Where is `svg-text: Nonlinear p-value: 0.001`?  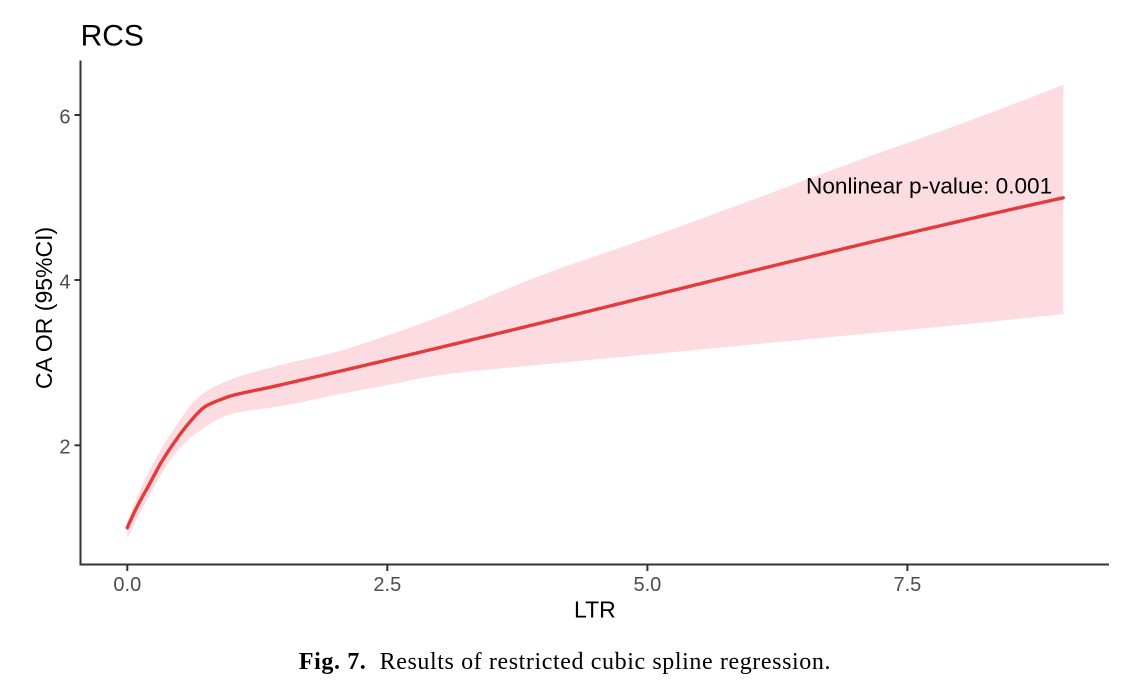
svg-text: Nonlinear p-value: 0.001 is located at coordinates (929, 186).